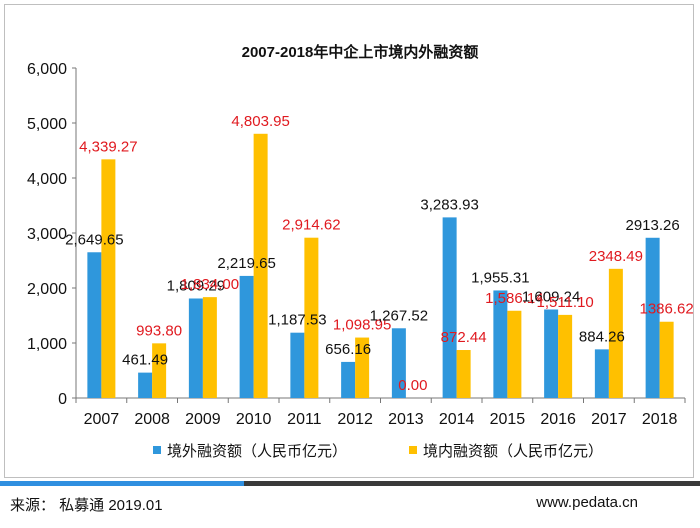  What do you see at coordinates (47, 289) in the screenshot?
I see `y-tick-label: 2,000` at bounding box center [47, 289].